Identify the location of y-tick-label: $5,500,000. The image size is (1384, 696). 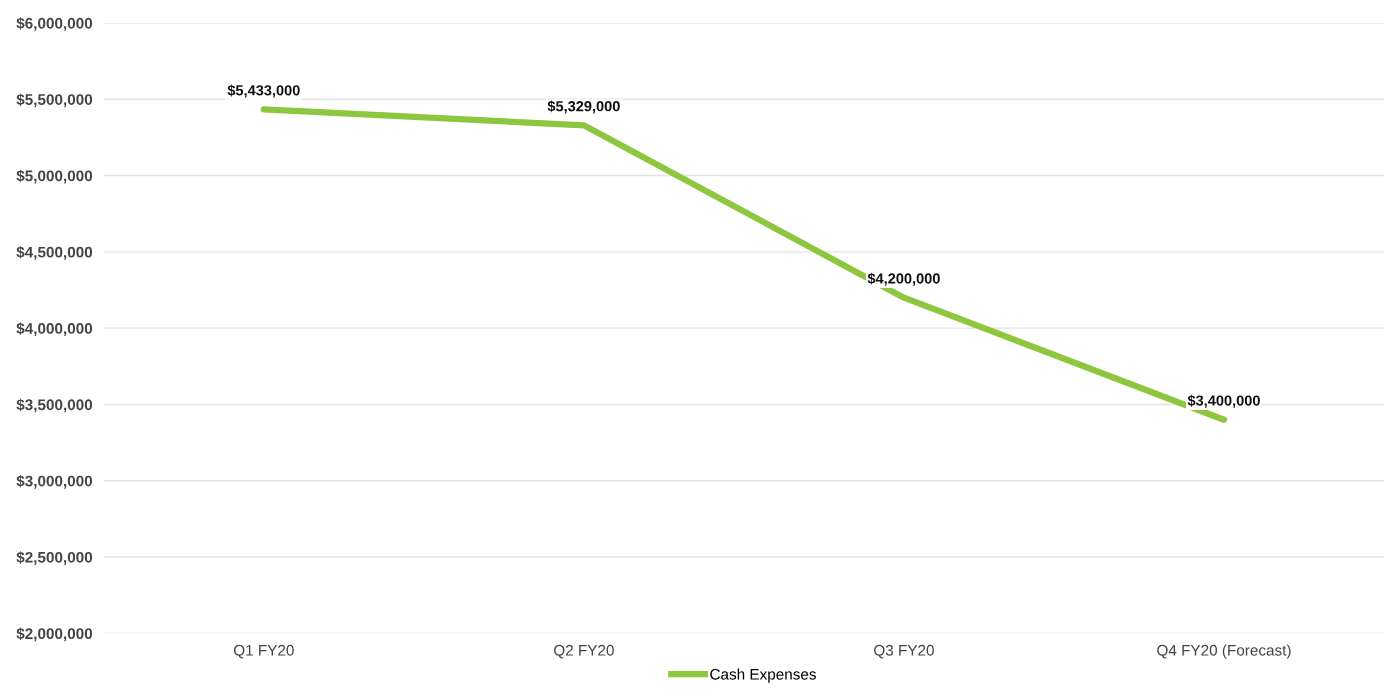
(54, 100).